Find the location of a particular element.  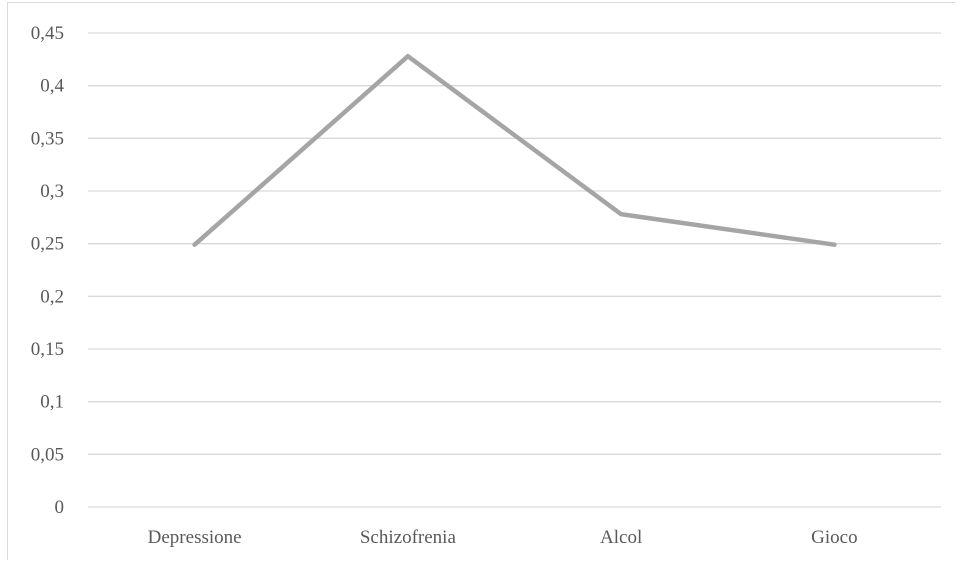

y-tick-label: 0,2 is located at coordinates (52, 296).